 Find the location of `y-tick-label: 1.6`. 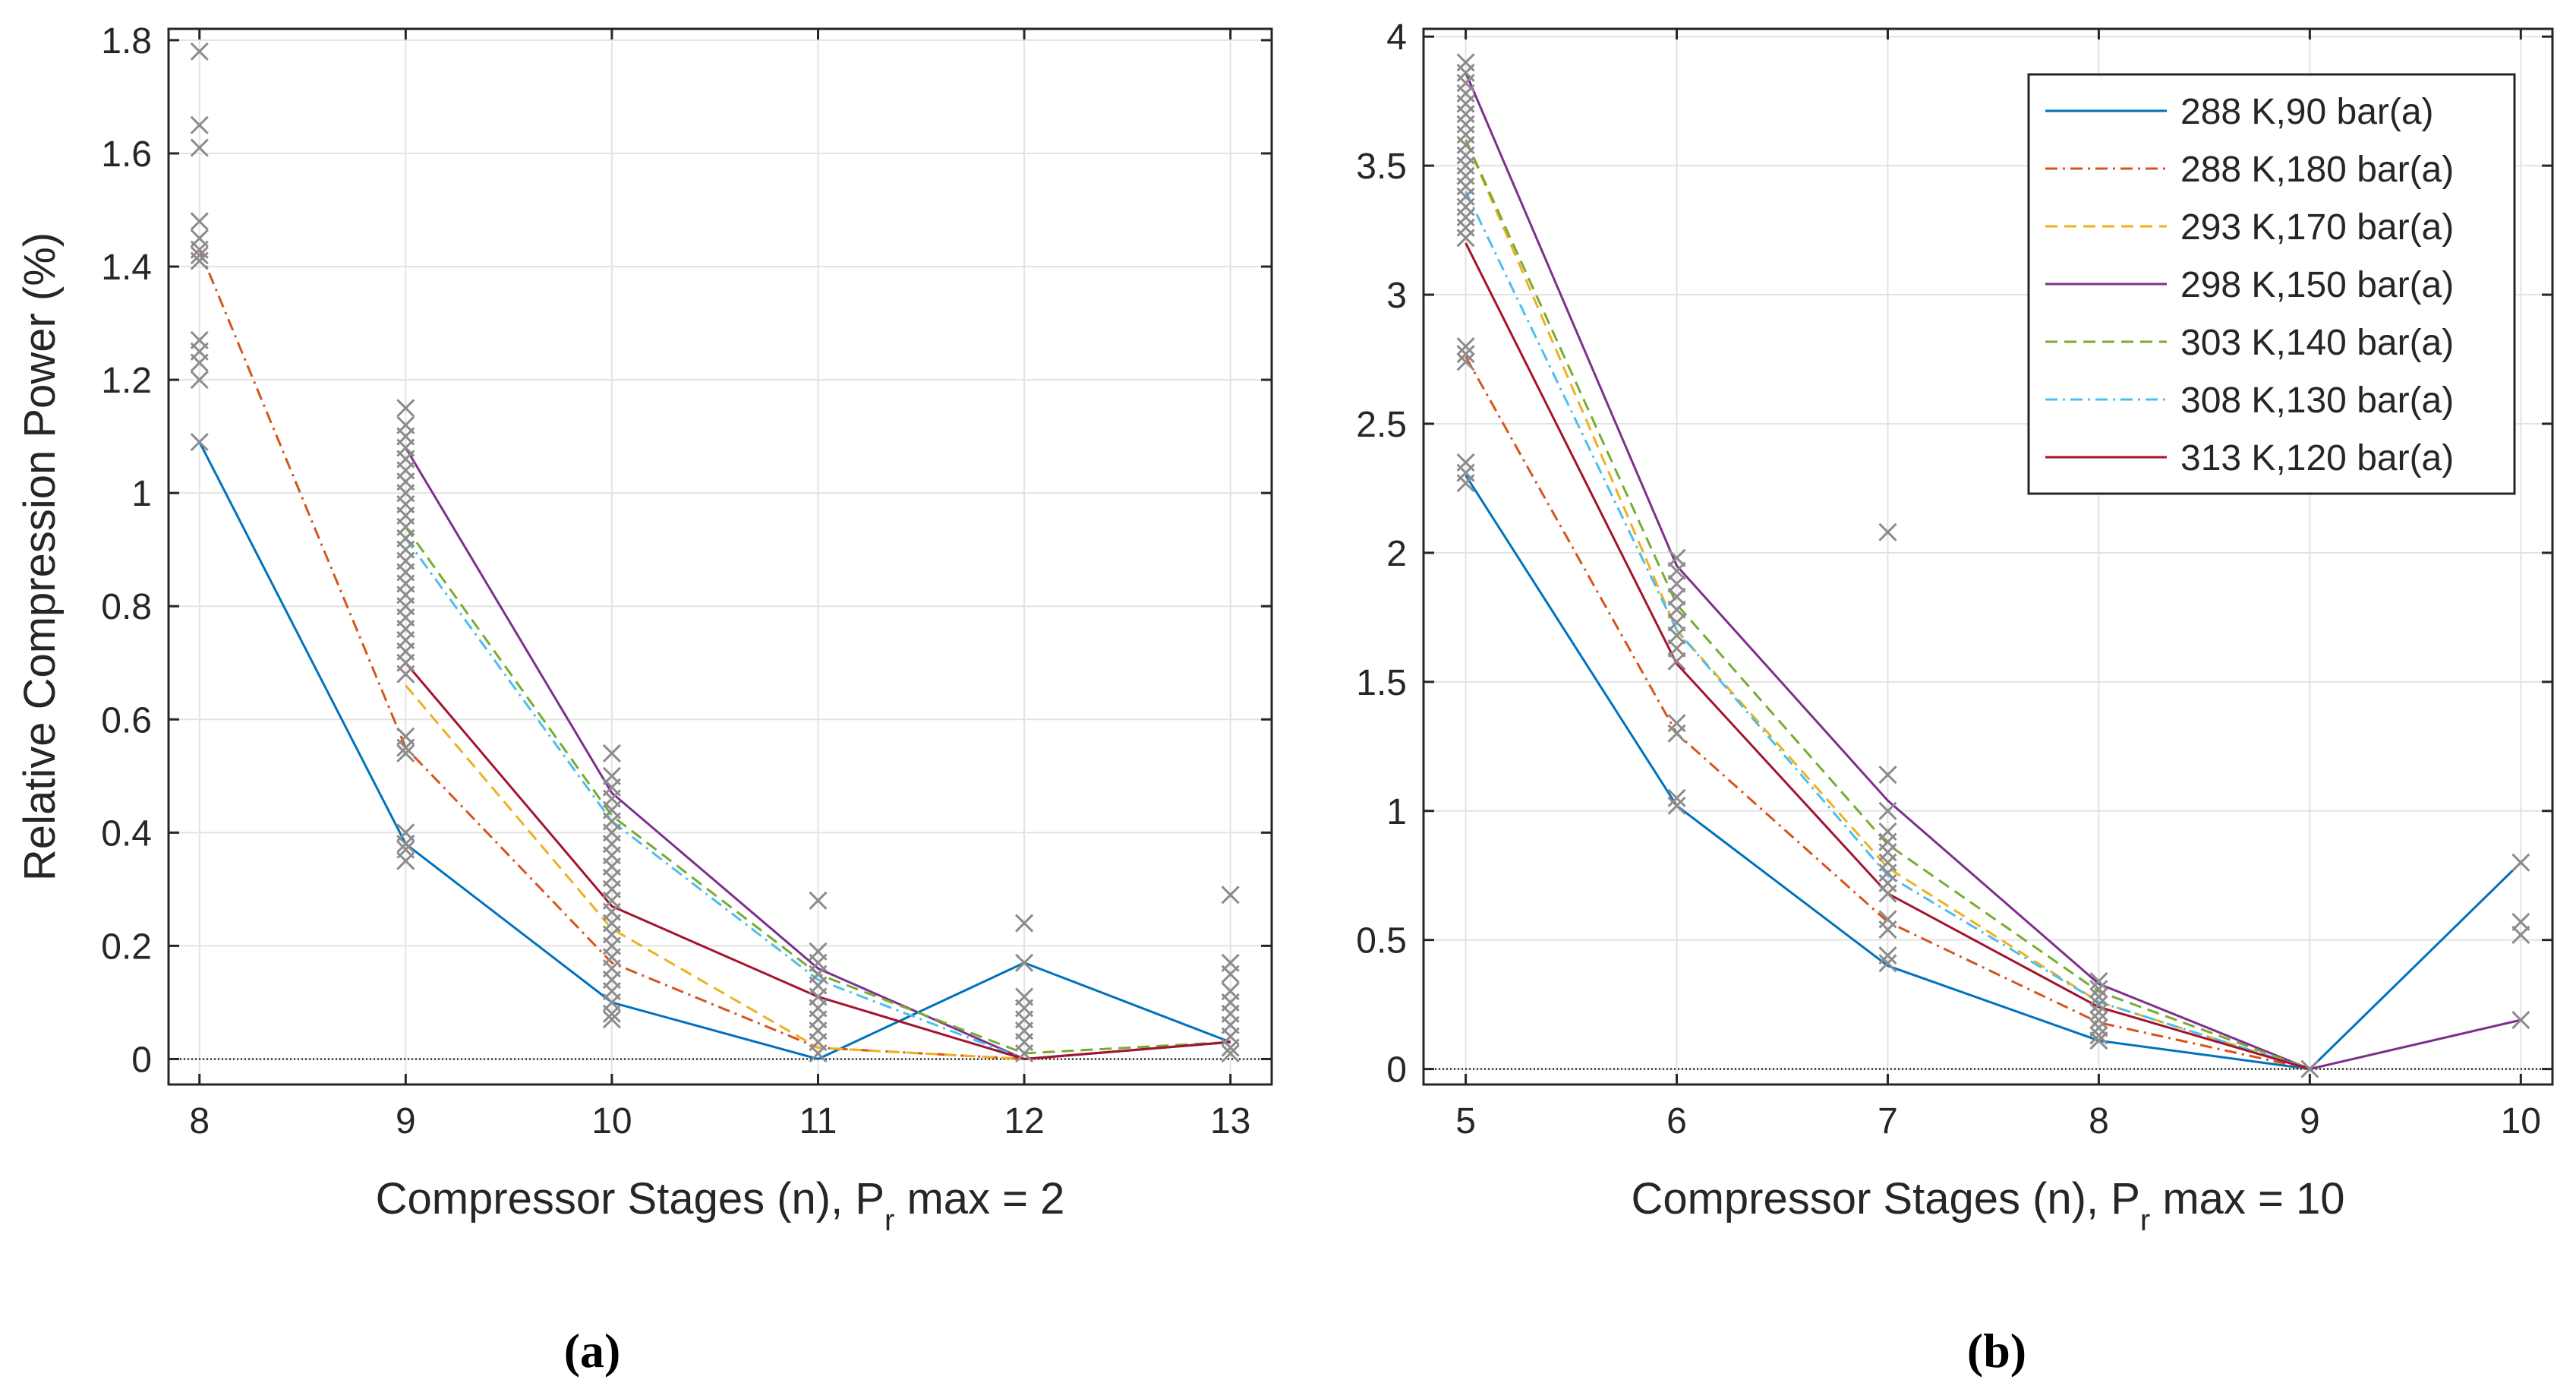

y-tick-label: 1.6 is located at coordinates (126, 154).